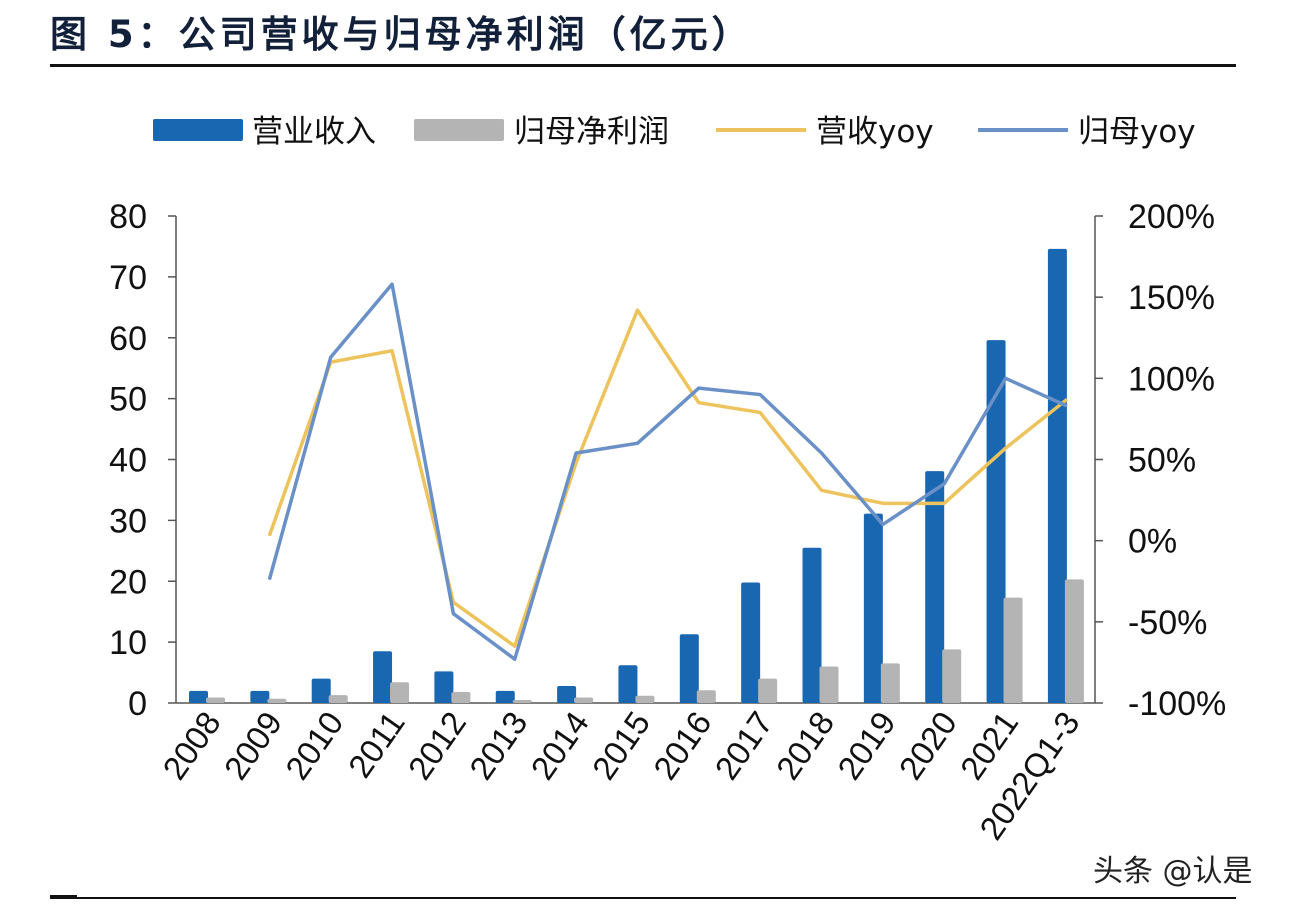 The height and width of the screenshot is (908, 1290). I want to click on right-axis-tick-label: 150%, so click(1171, 298).